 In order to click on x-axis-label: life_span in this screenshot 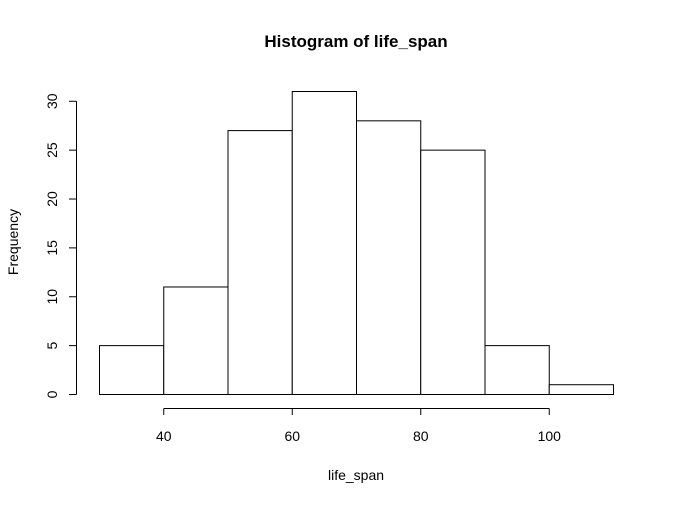, I will do `click(356, 475)`.